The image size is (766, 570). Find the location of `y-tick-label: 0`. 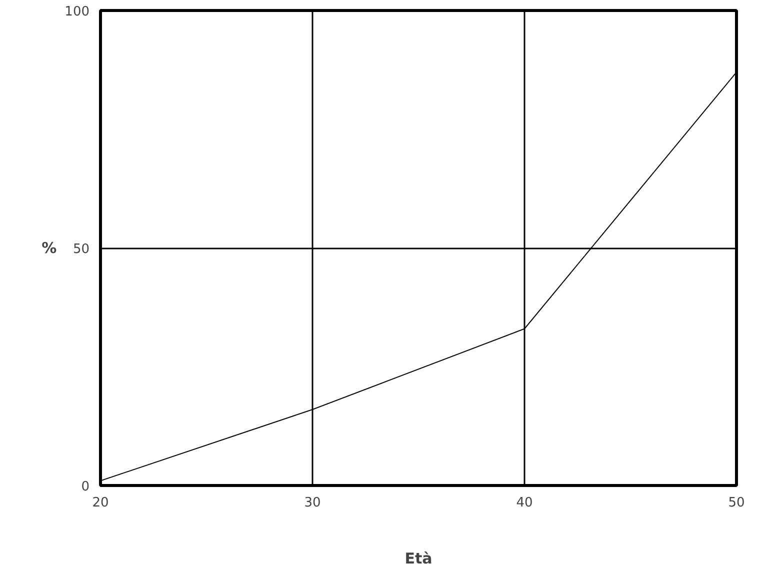

y-tick-label: 0 is located at coordinates (85, 487).